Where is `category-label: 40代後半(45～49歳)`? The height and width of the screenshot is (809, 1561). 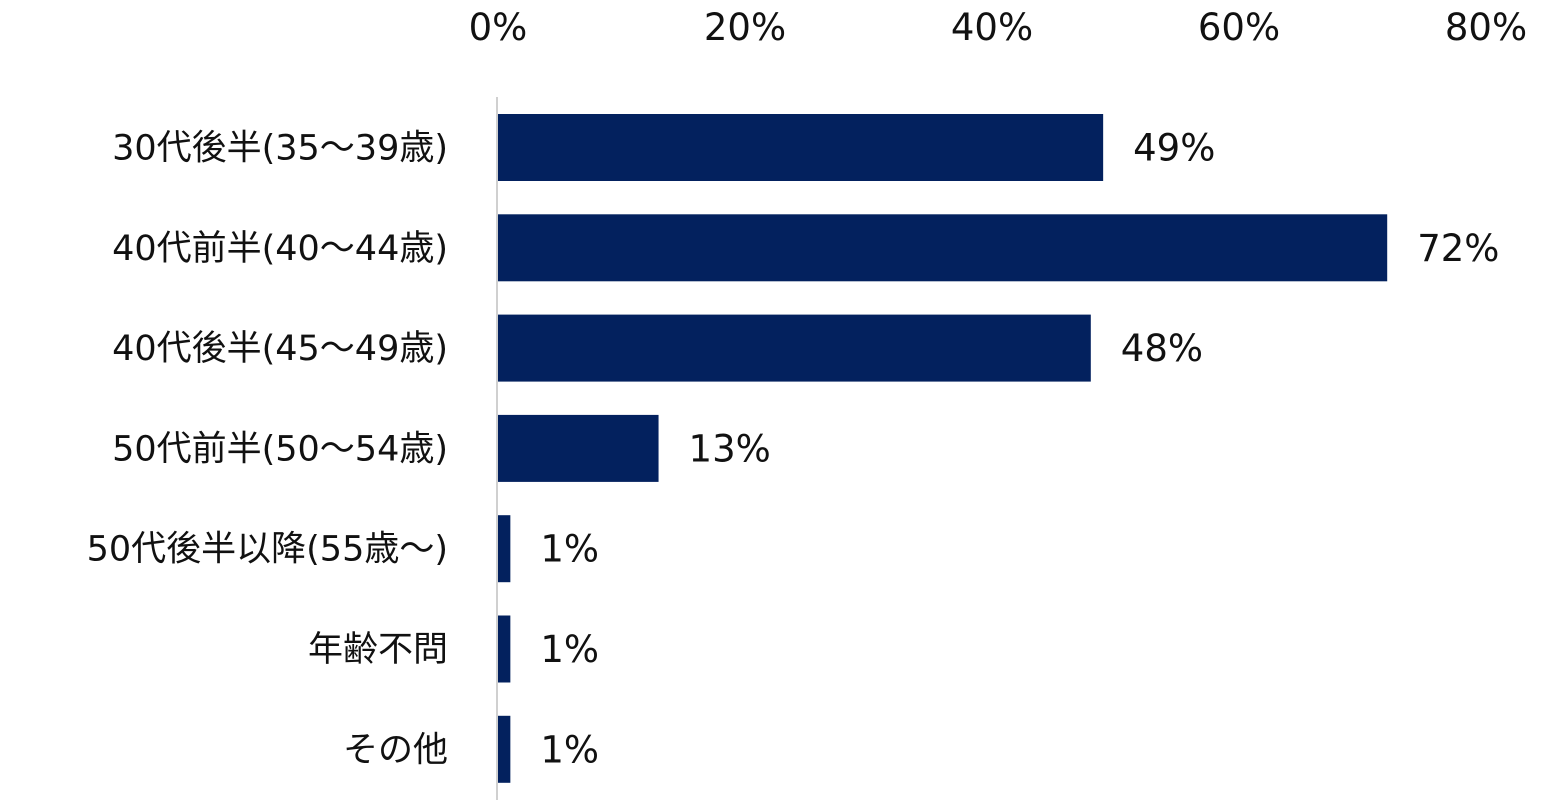 category-label: 40代後半(45～49歳) is located at coordinates (280, 349).